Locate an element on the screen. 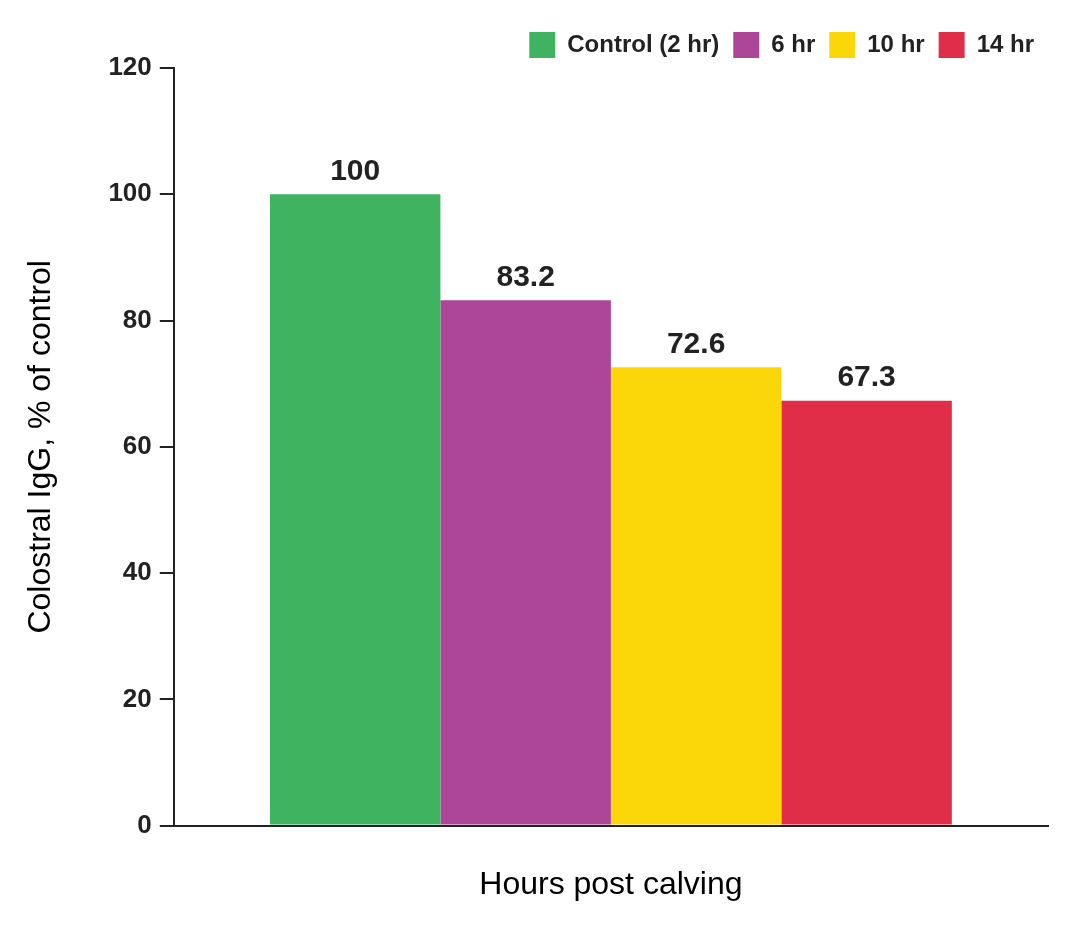 Image resolution: width=1071 pixels, height=931 pixels. legend-label: 10 hr is located at coordinates (896, 43).